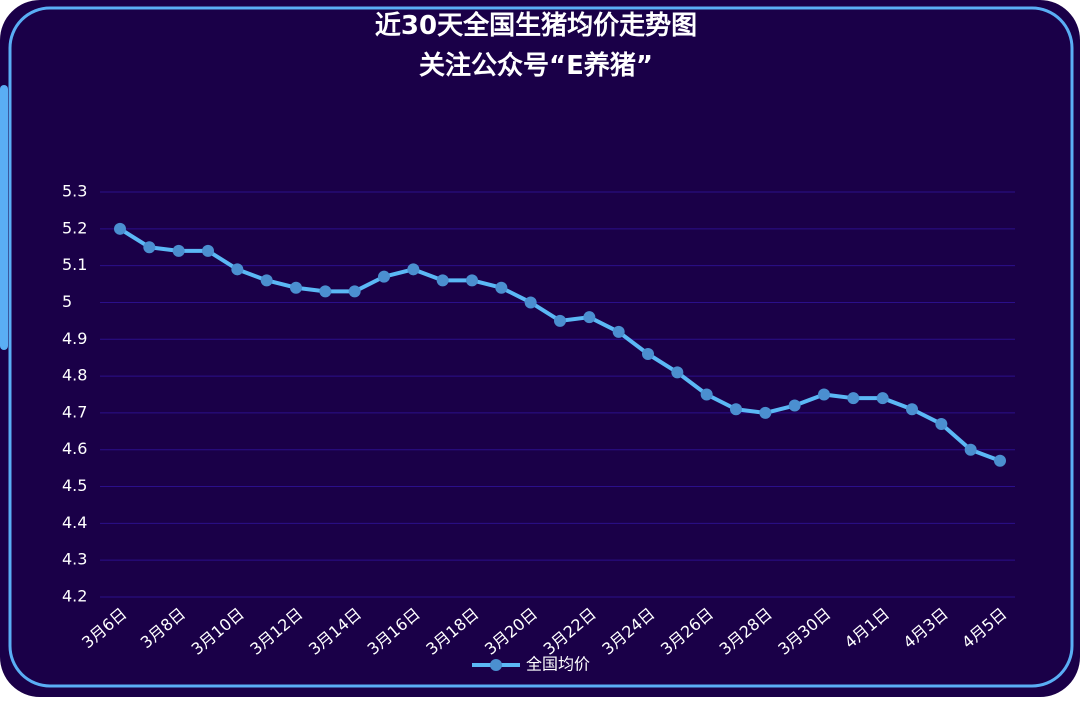  I want to click on y-tick-label: 4.6, so click(74, 448).